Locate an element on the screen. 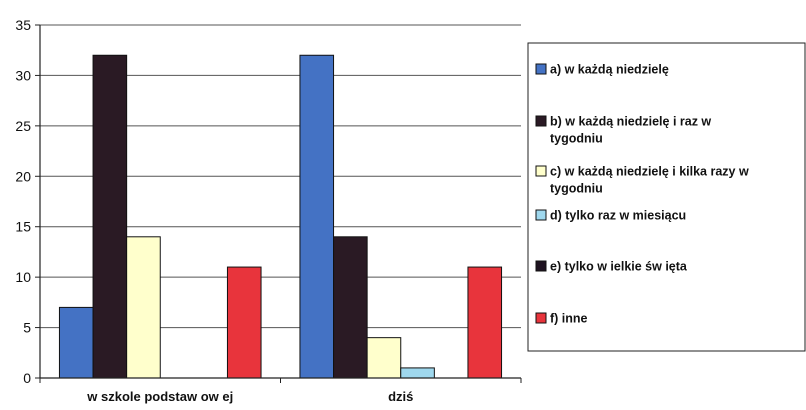 Image resolution: width=806 pixels, height=410 pixels. y-tick-label: 35 is located at coordinates (23, 25).